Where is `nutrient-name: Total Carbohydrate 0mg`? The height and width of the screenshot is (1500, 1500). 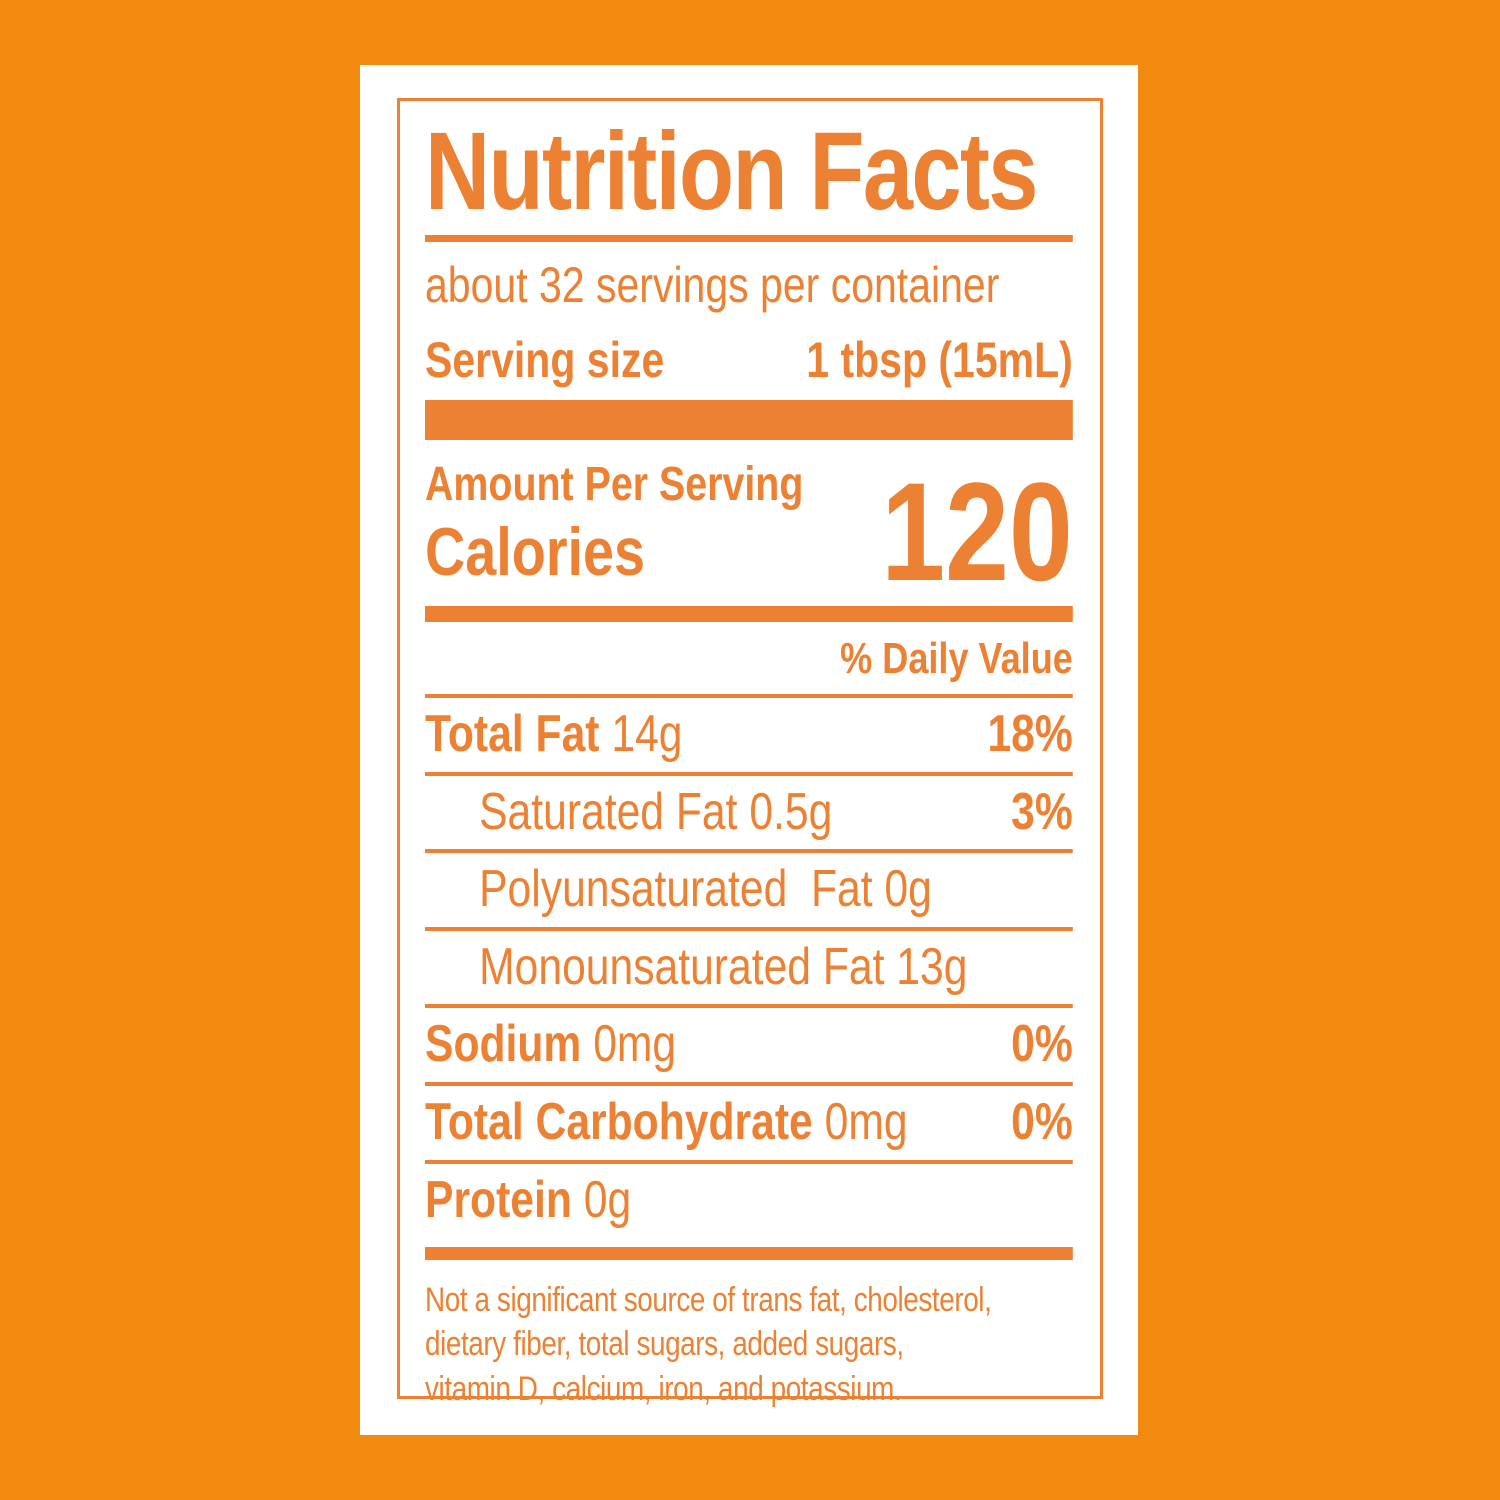 nutrient-name: Total Carbohydrate 0mg is located at coordinates (666, 1122).